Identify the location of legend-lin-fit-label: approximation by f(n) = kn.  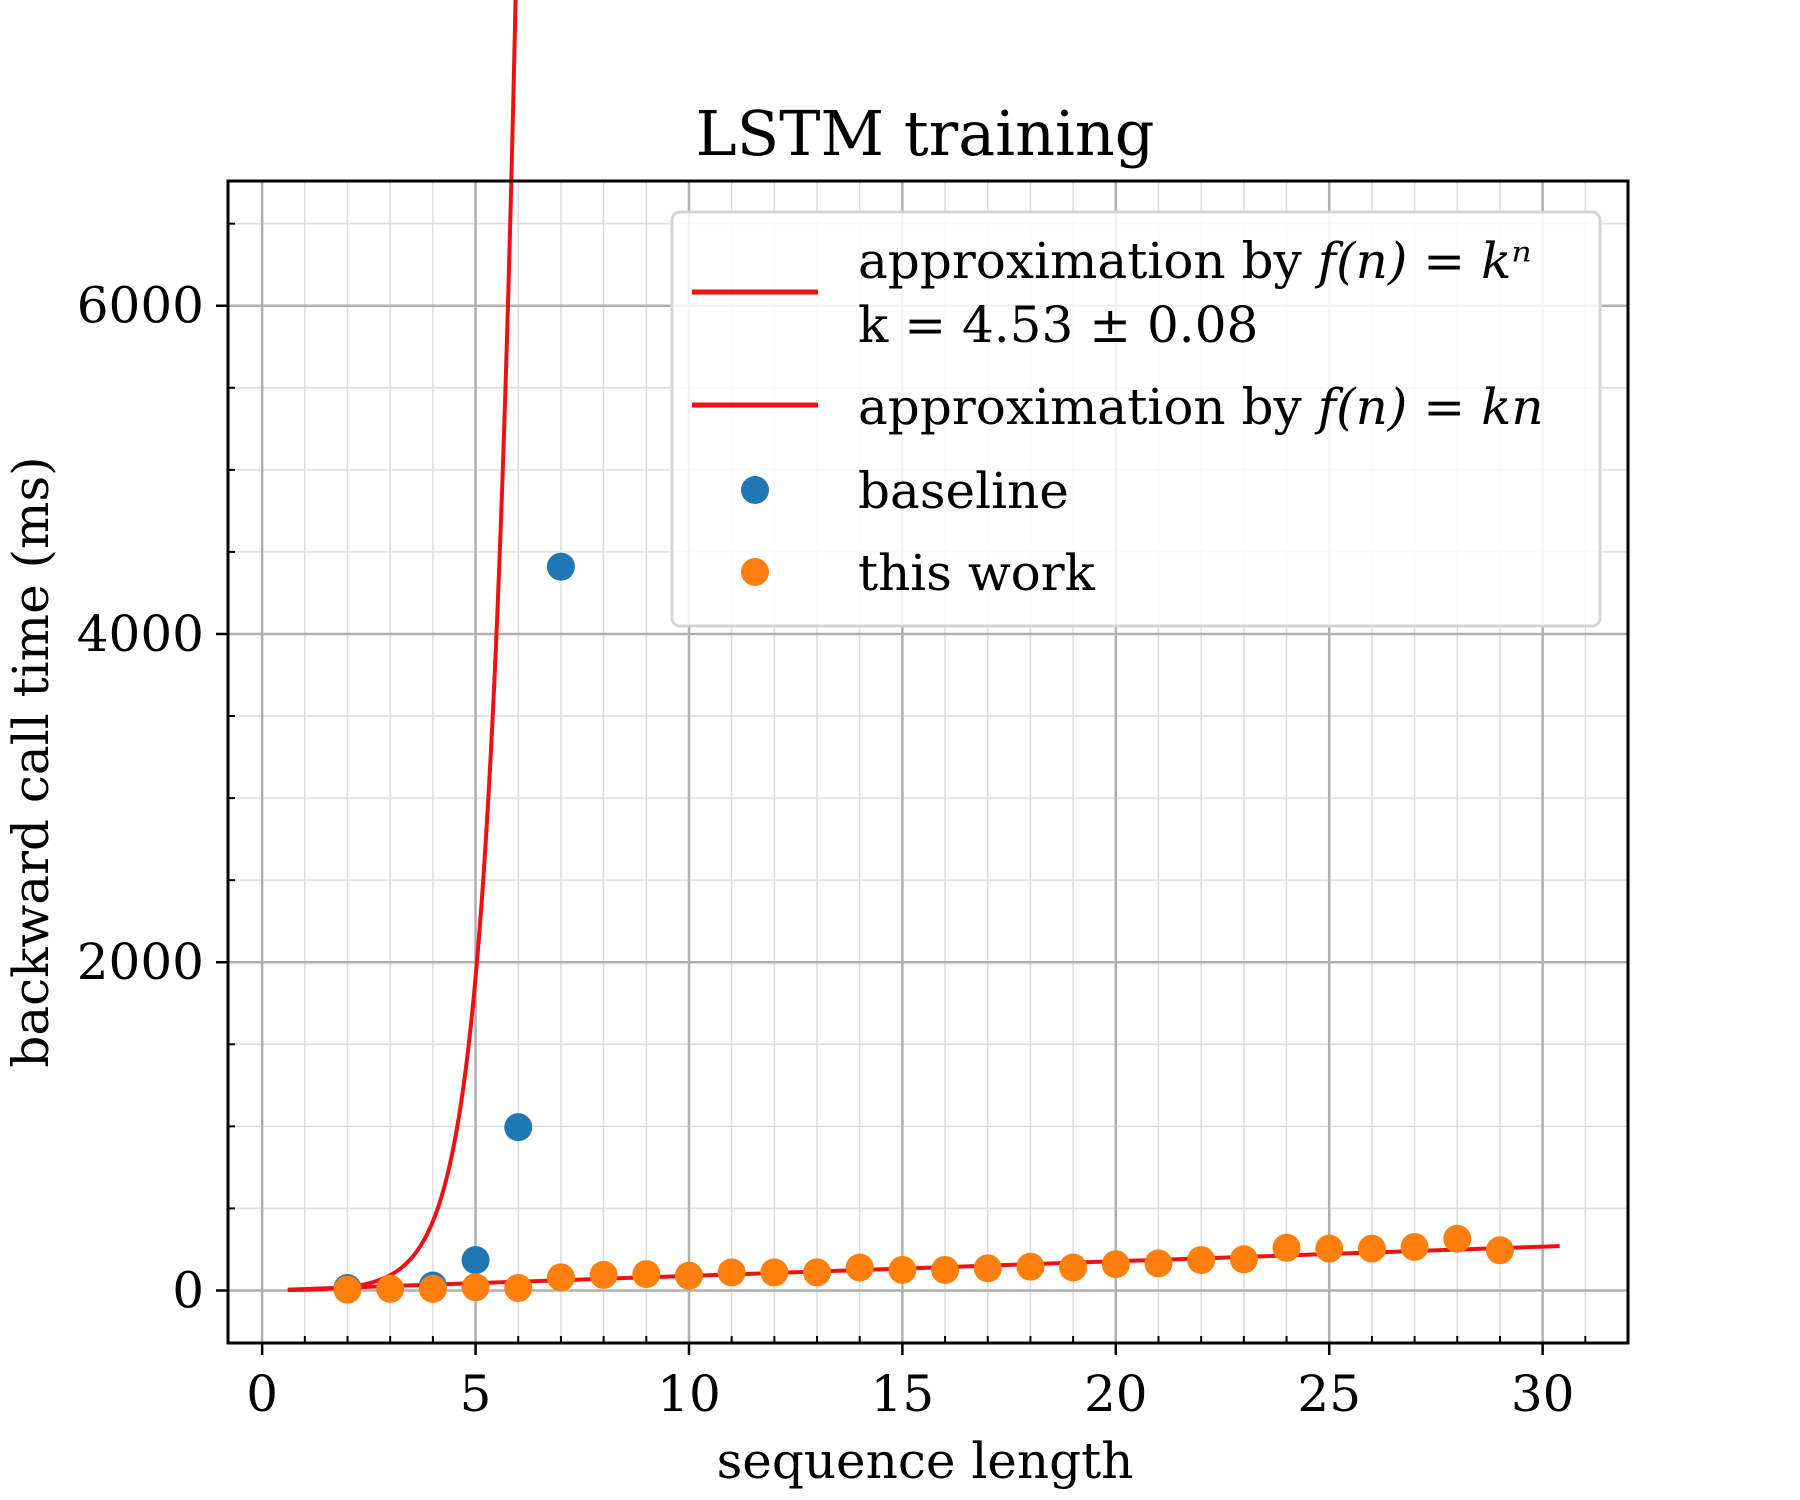
(1201, 407).